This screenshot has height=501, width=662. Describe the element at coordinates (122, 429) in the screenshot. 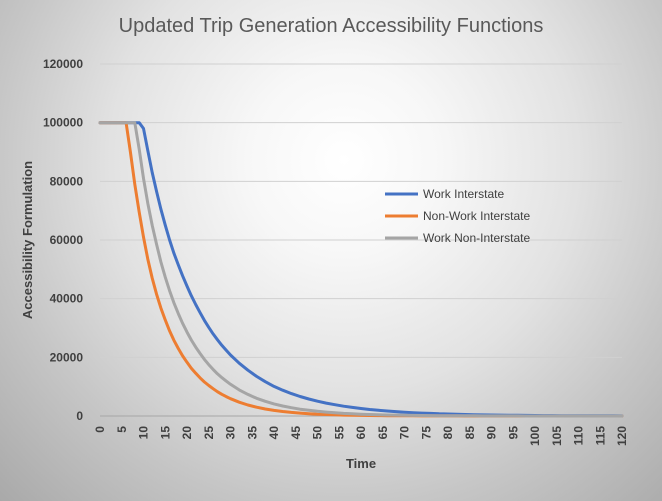

I see `x-tick-label: 5` at that location.